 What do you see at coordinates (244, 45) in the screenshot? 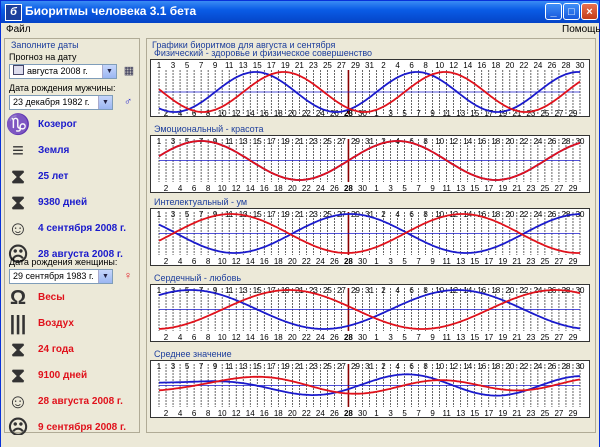
I see `charts-group-label: Графики биоритмов для августа и сентября` at bounding box center [244, 45].